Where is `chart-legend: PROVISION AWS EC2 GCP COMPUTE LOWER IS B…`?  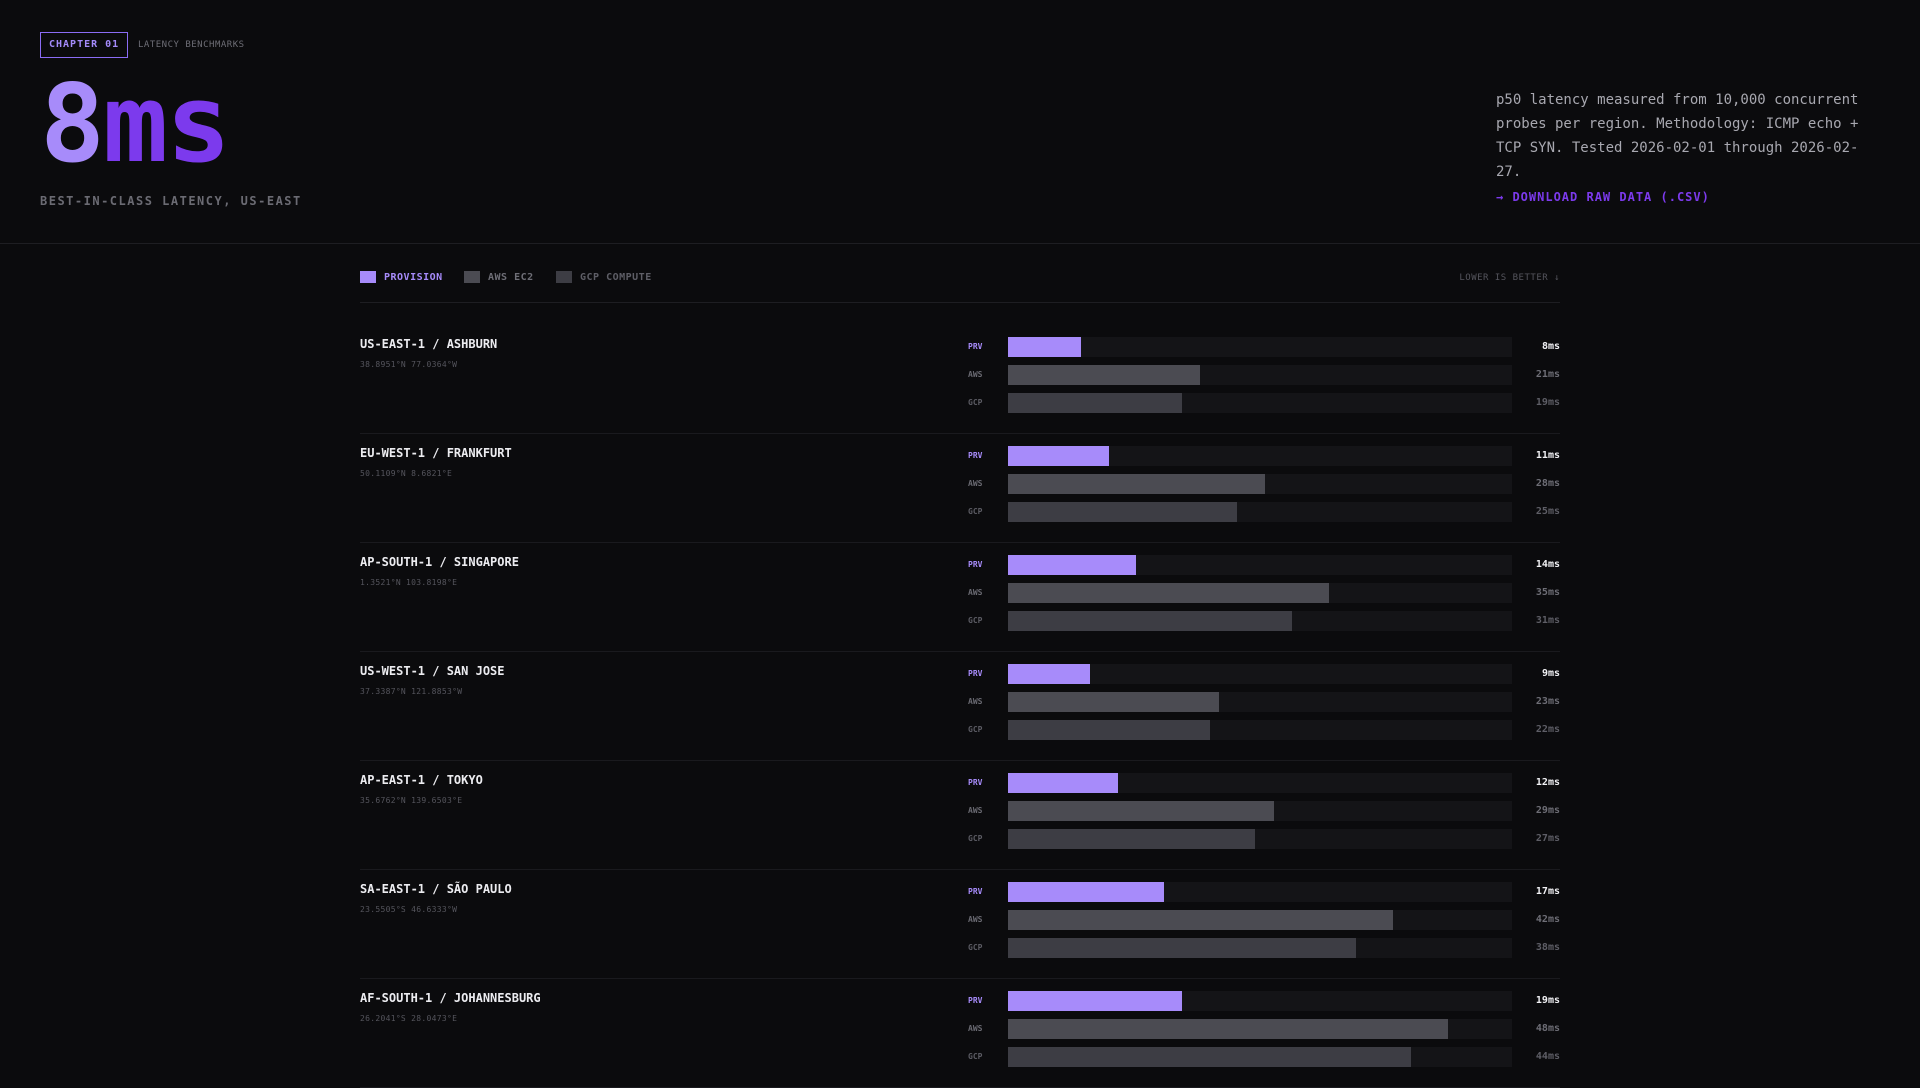 chart-legend: PROVISION AWS EC2 GCP COMPUTE LOWER IS B… is located at coordinates (960, 284).